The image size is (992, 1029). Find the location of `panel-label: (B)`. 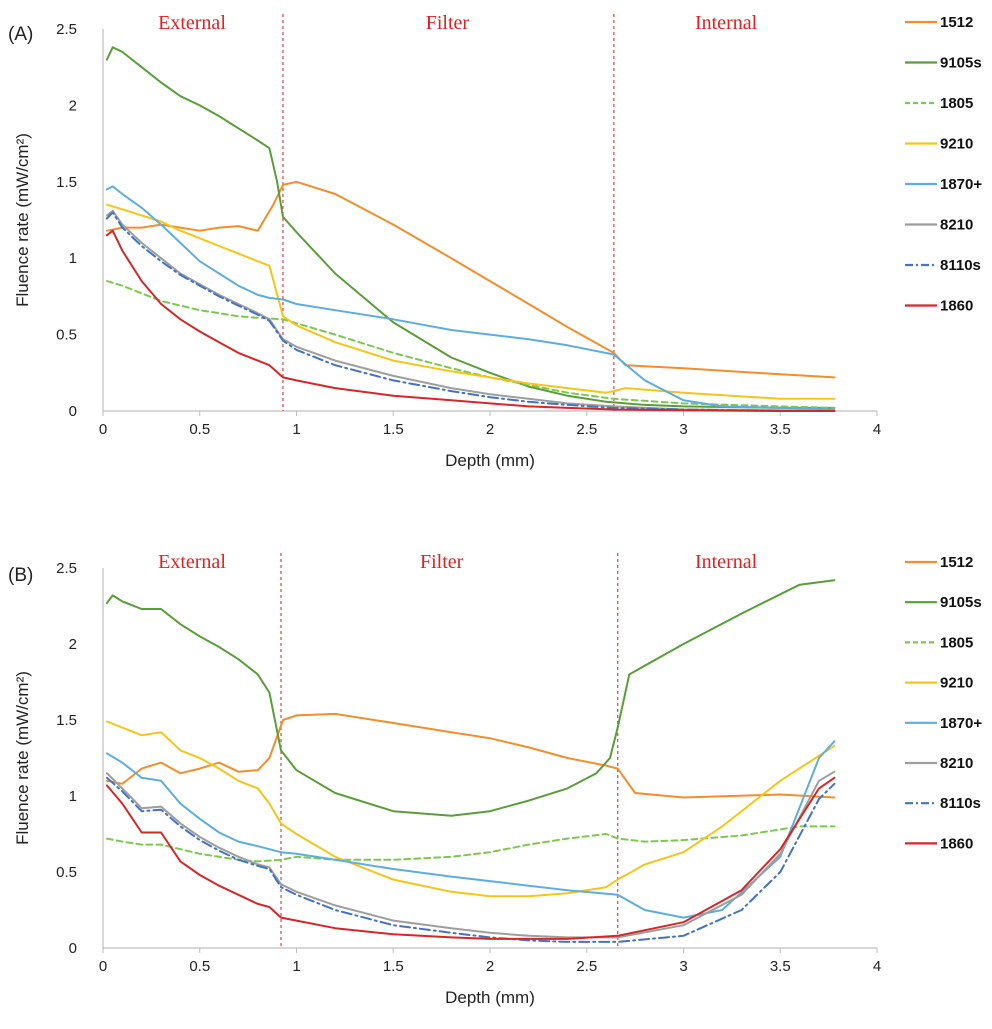

panel-label: (B) is located at coordinates (20, 575).